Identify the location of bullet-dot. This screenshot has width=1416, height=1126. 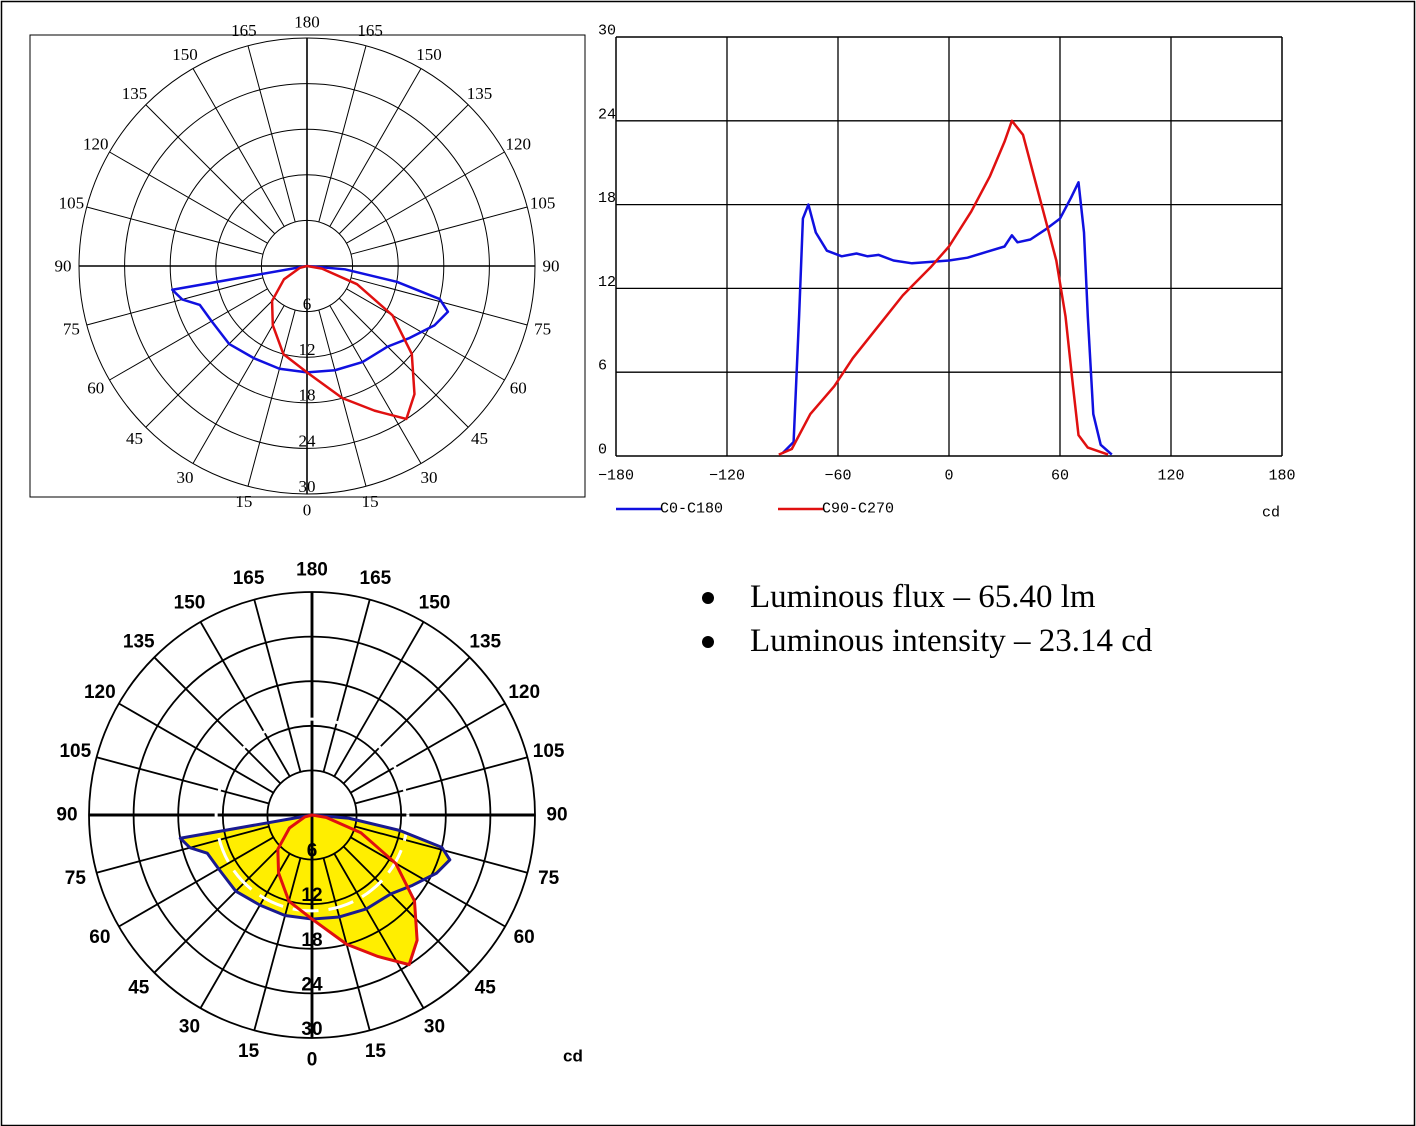
(708, 642).